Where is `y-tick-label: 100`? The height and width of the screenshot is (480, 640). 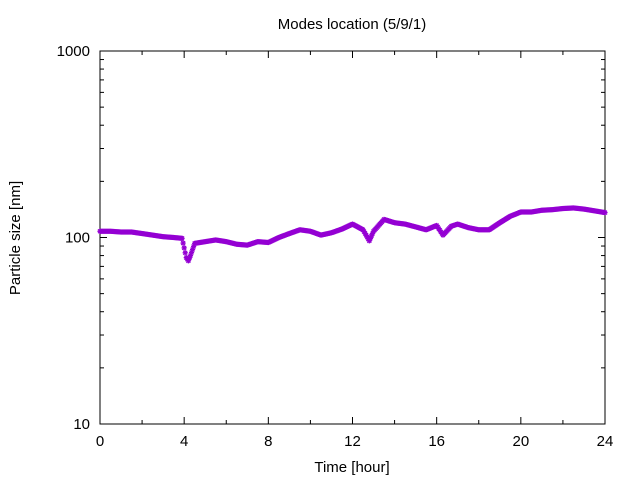 y-tick-label: 100 is located at coordinates (77, 238).